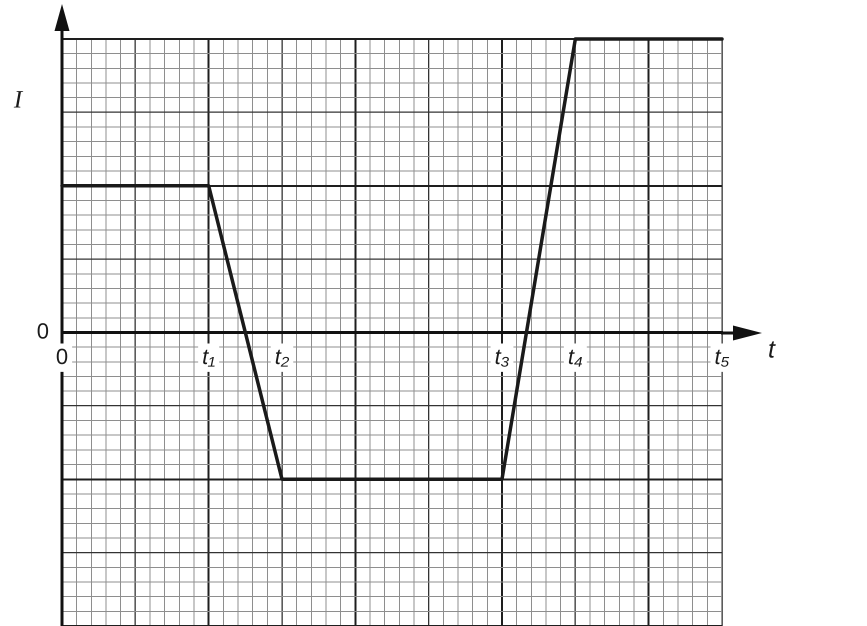  Describe the element at coordinates (722, 356) in the screenshot. I see `x-tick-label: t₅` at that location.